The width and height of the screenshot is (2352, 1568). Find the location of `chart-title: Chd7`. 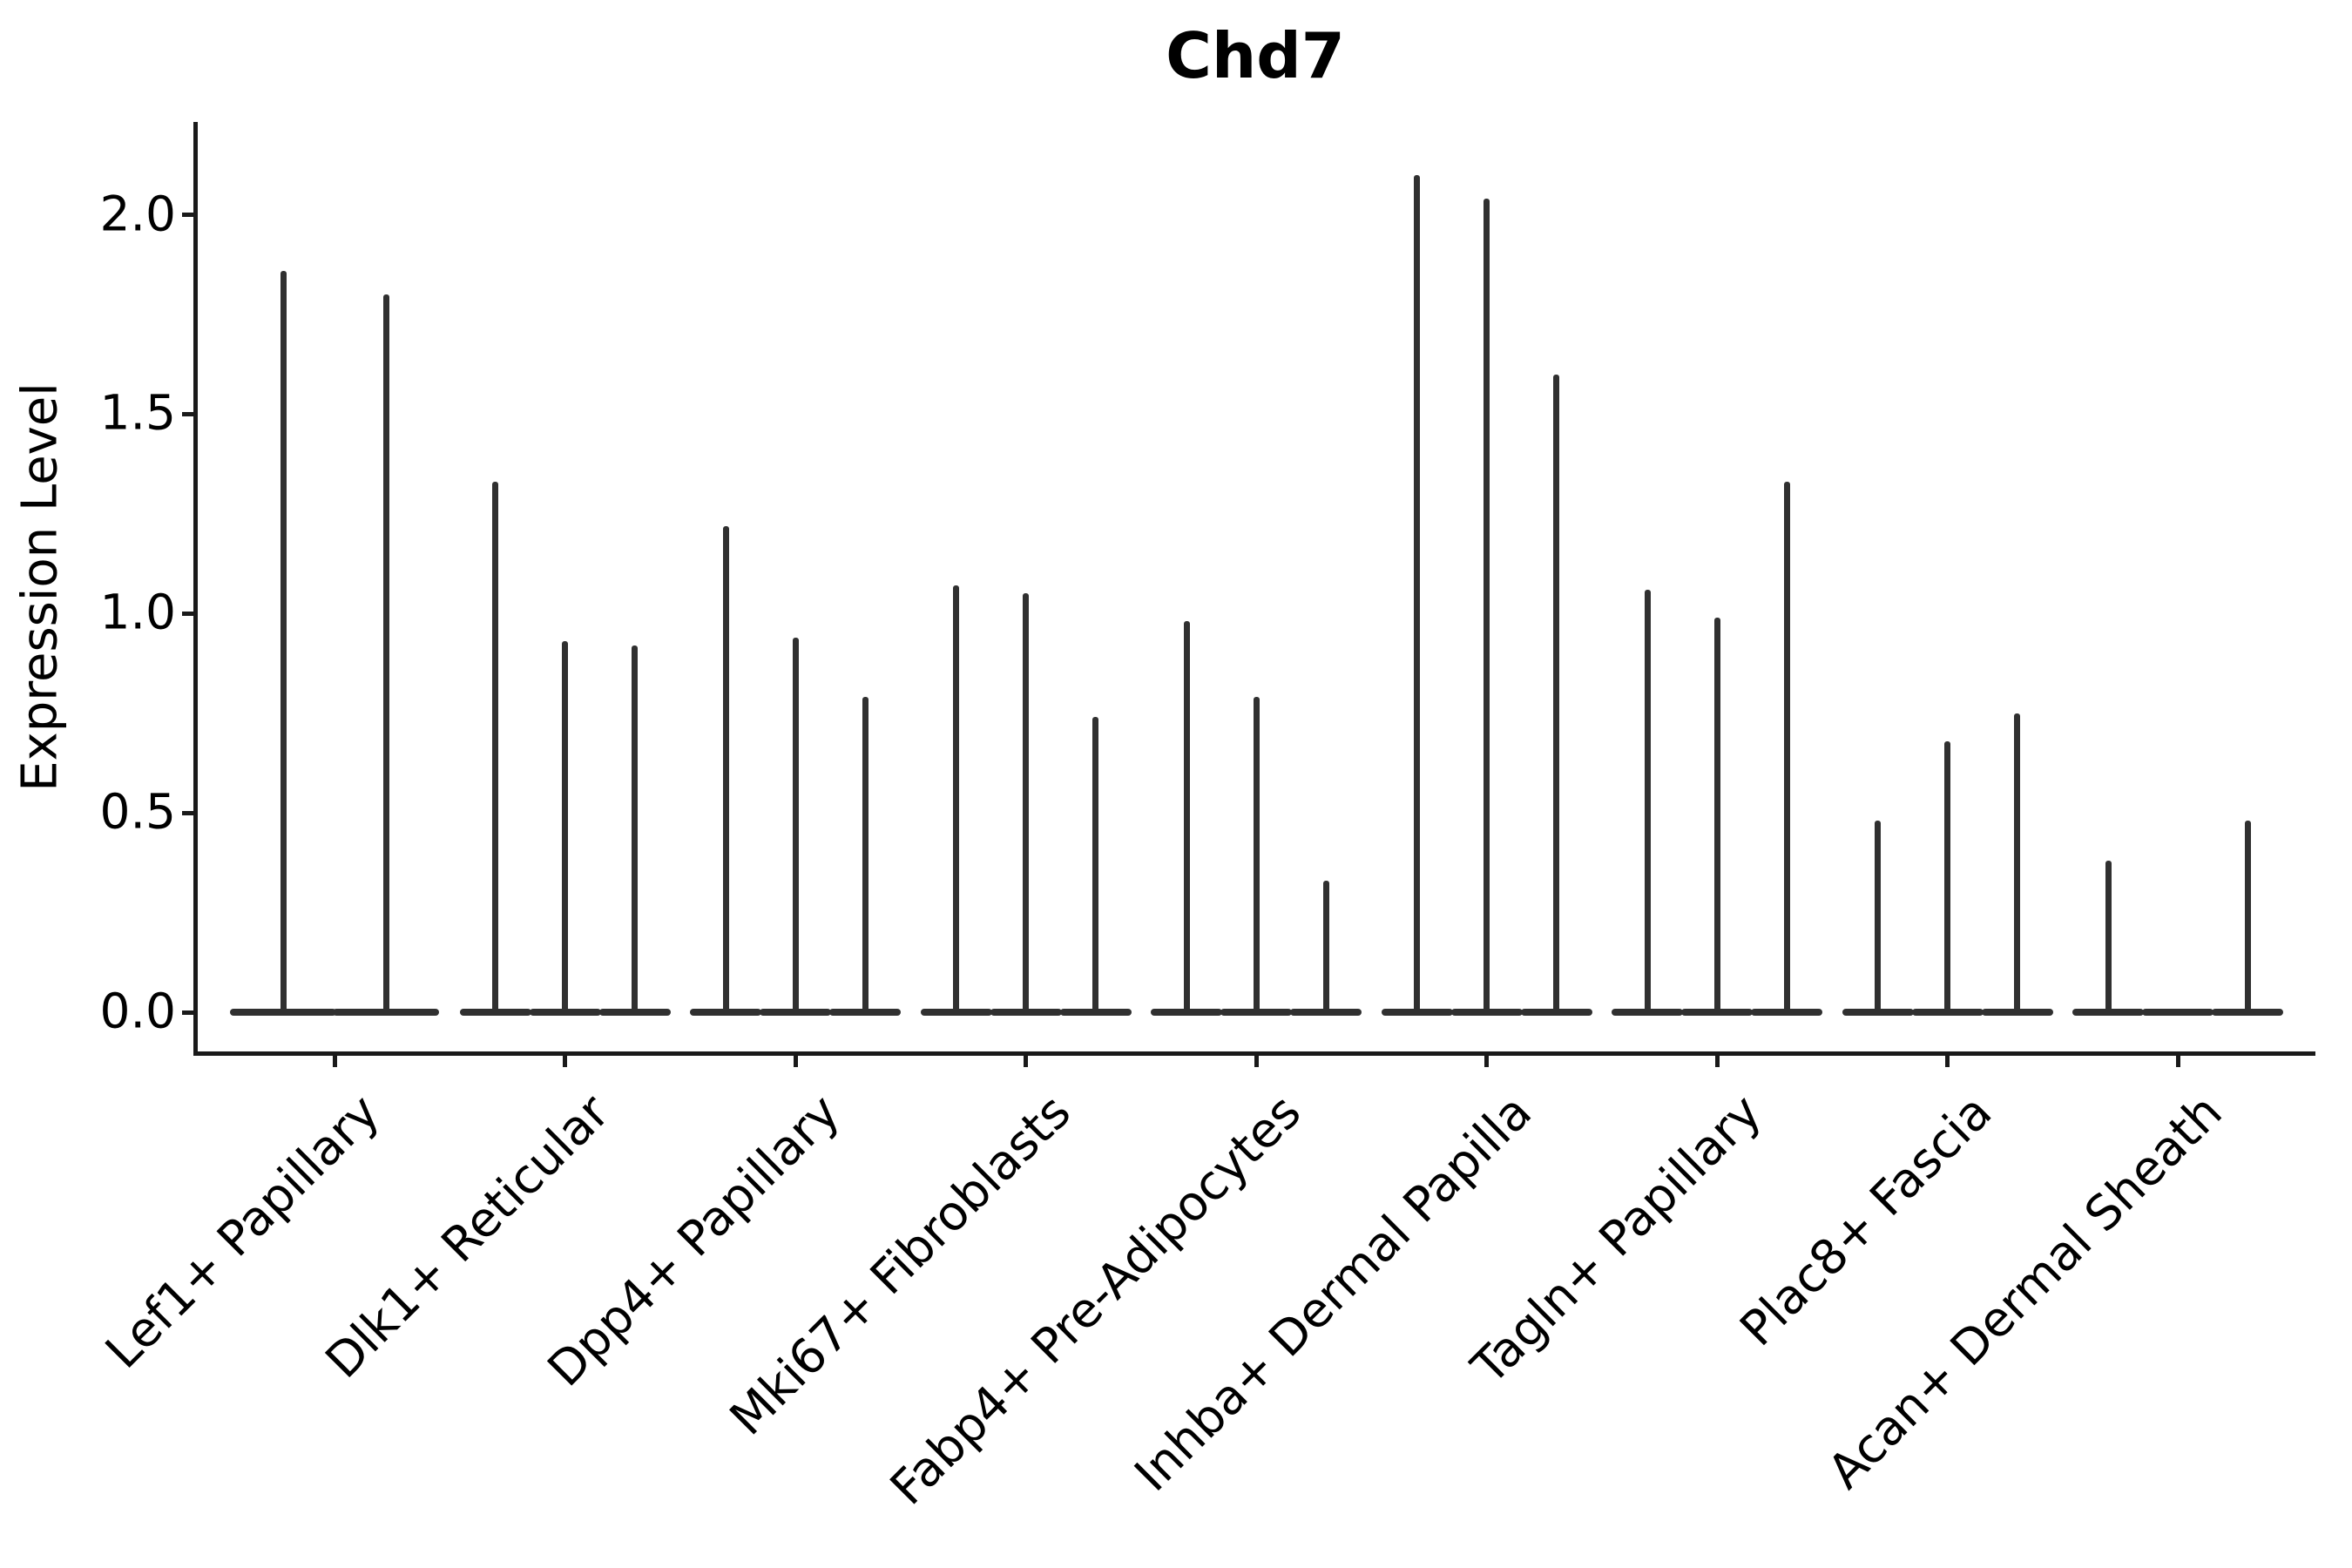

chart-title: Chd7 is located at coordinates (1255, 56).